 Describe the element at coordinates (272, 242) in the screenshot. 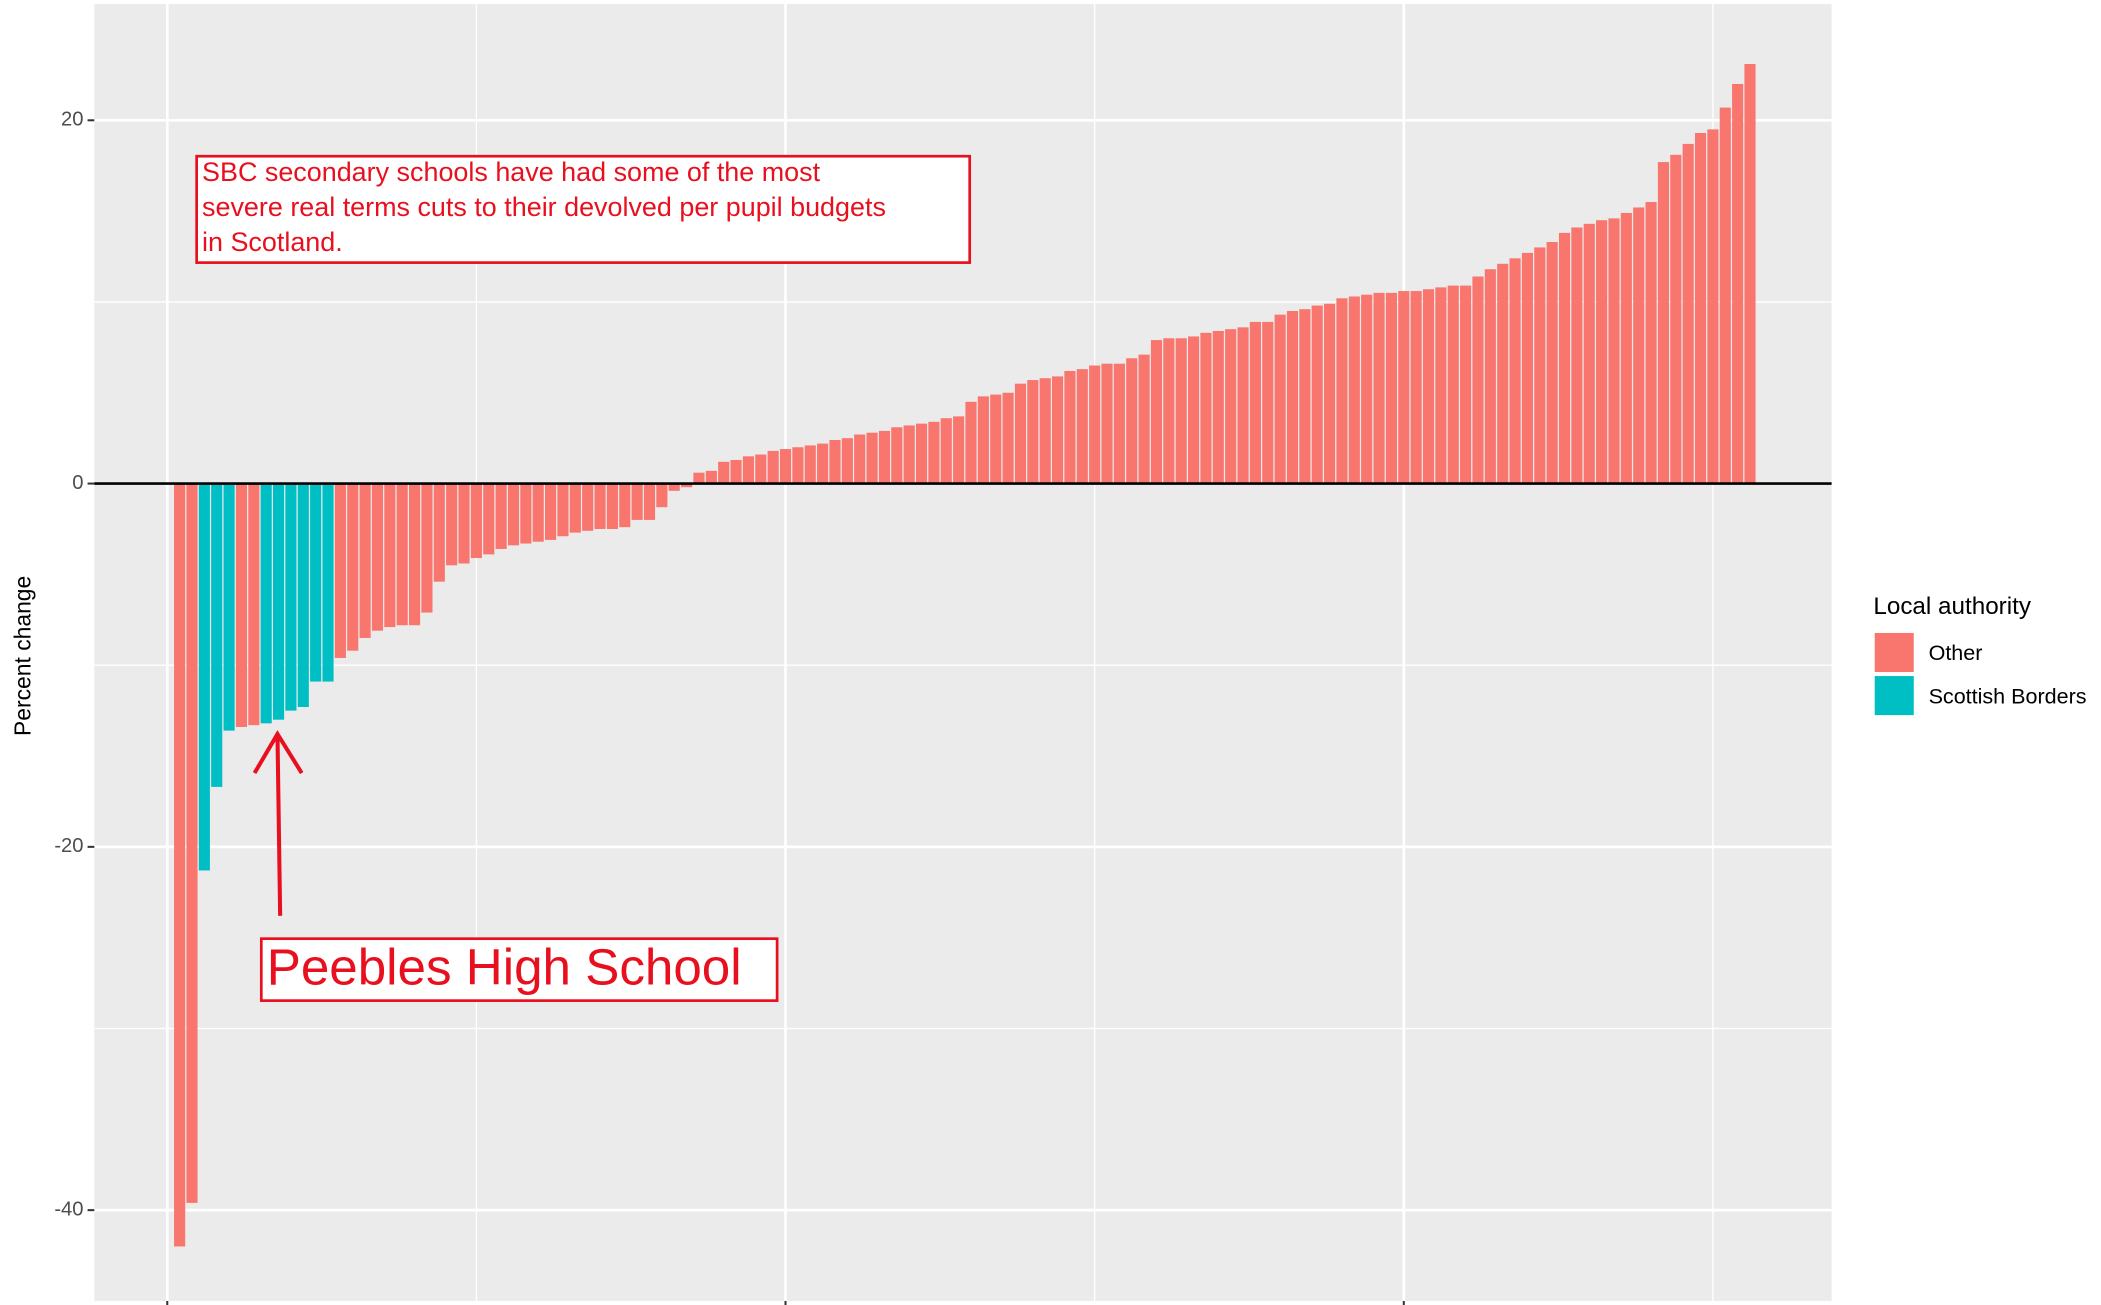

I see `annotation-text: in Scotland.` at that location.